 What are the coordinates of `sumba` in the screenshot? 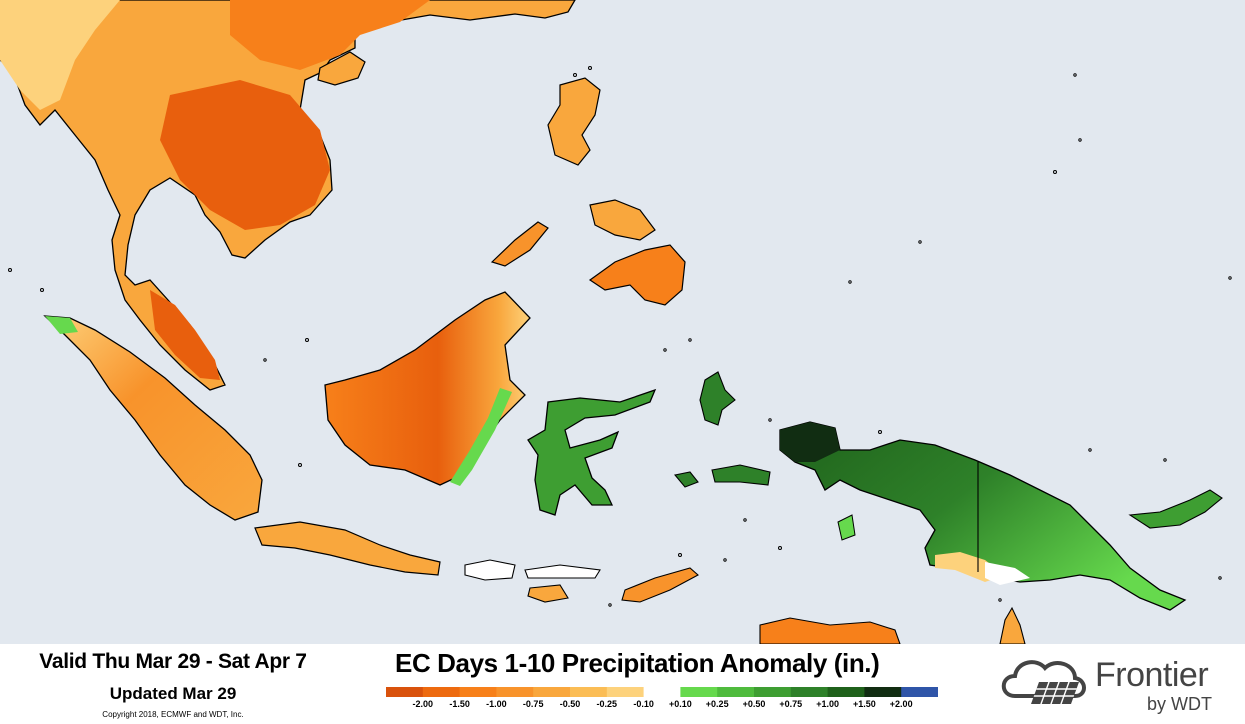 It's located at (548, 593).